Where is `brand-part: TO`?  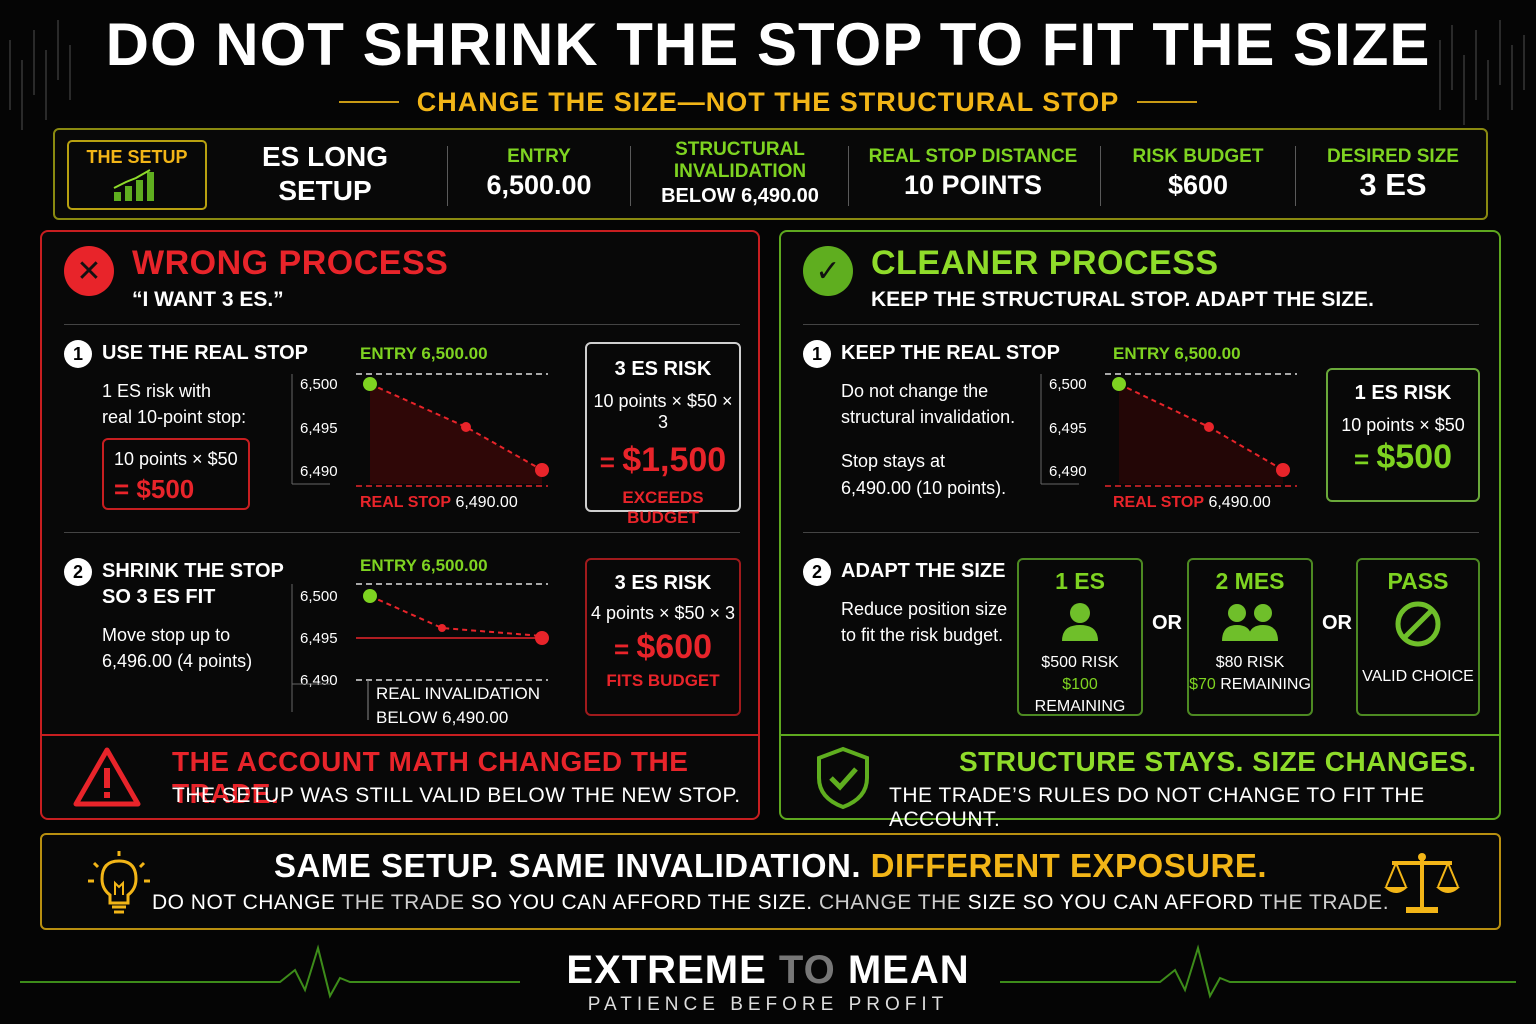 brand-part: TO is located at coordinates (807, 970).